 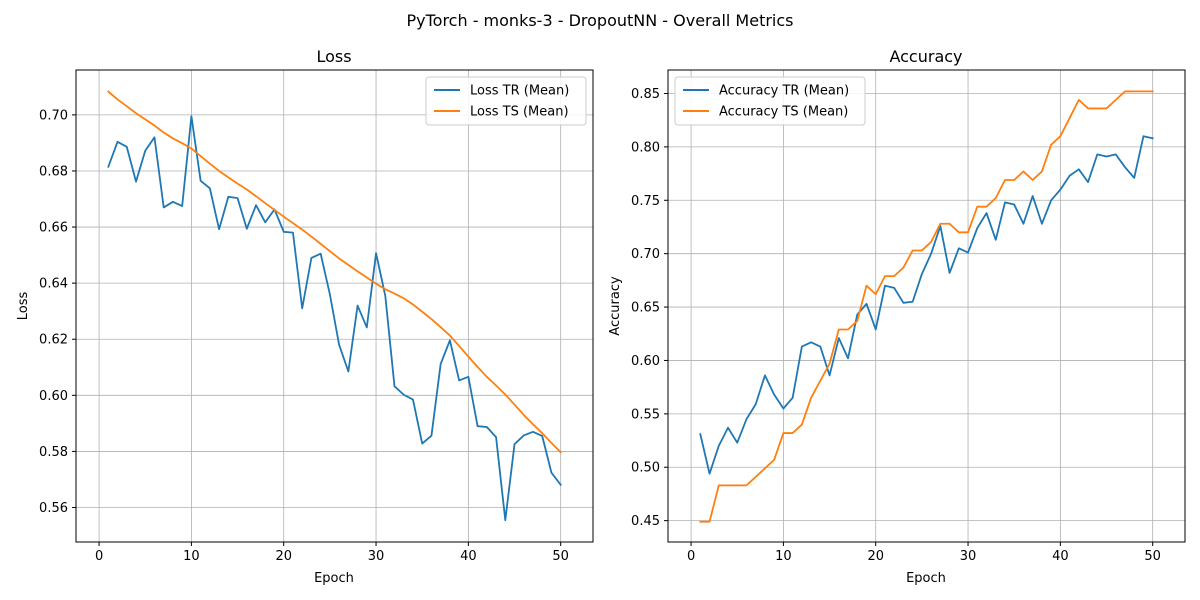 I want to click on loss-x-tick-label: 30, so click(x=376, y=556).